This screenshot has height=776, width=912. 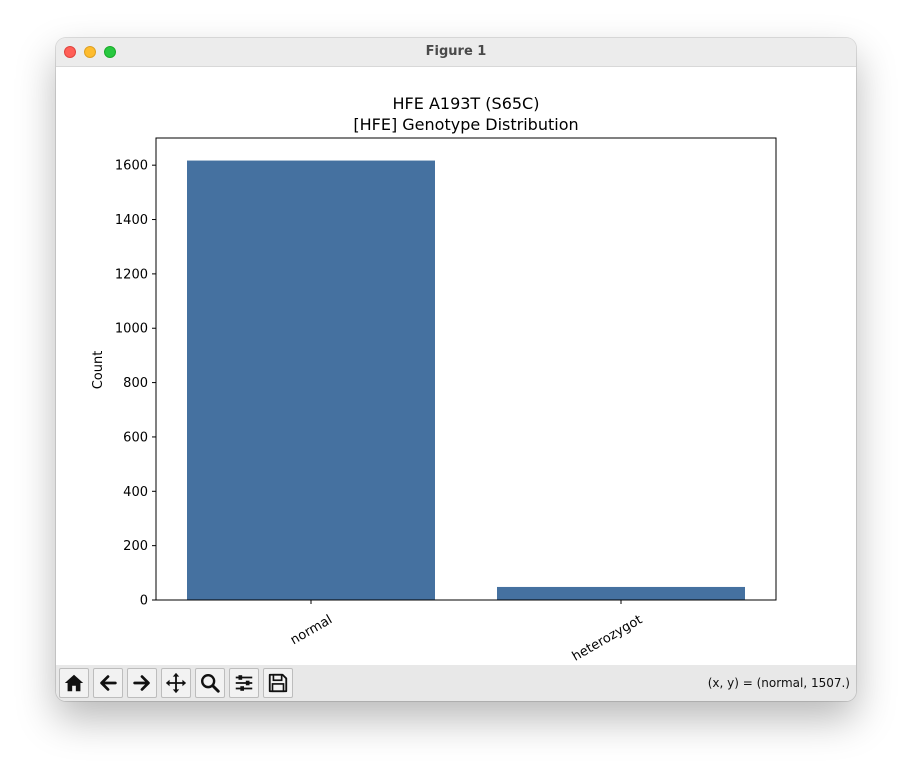 I want to click on minimize-window-button, so click(x=90, y=52).